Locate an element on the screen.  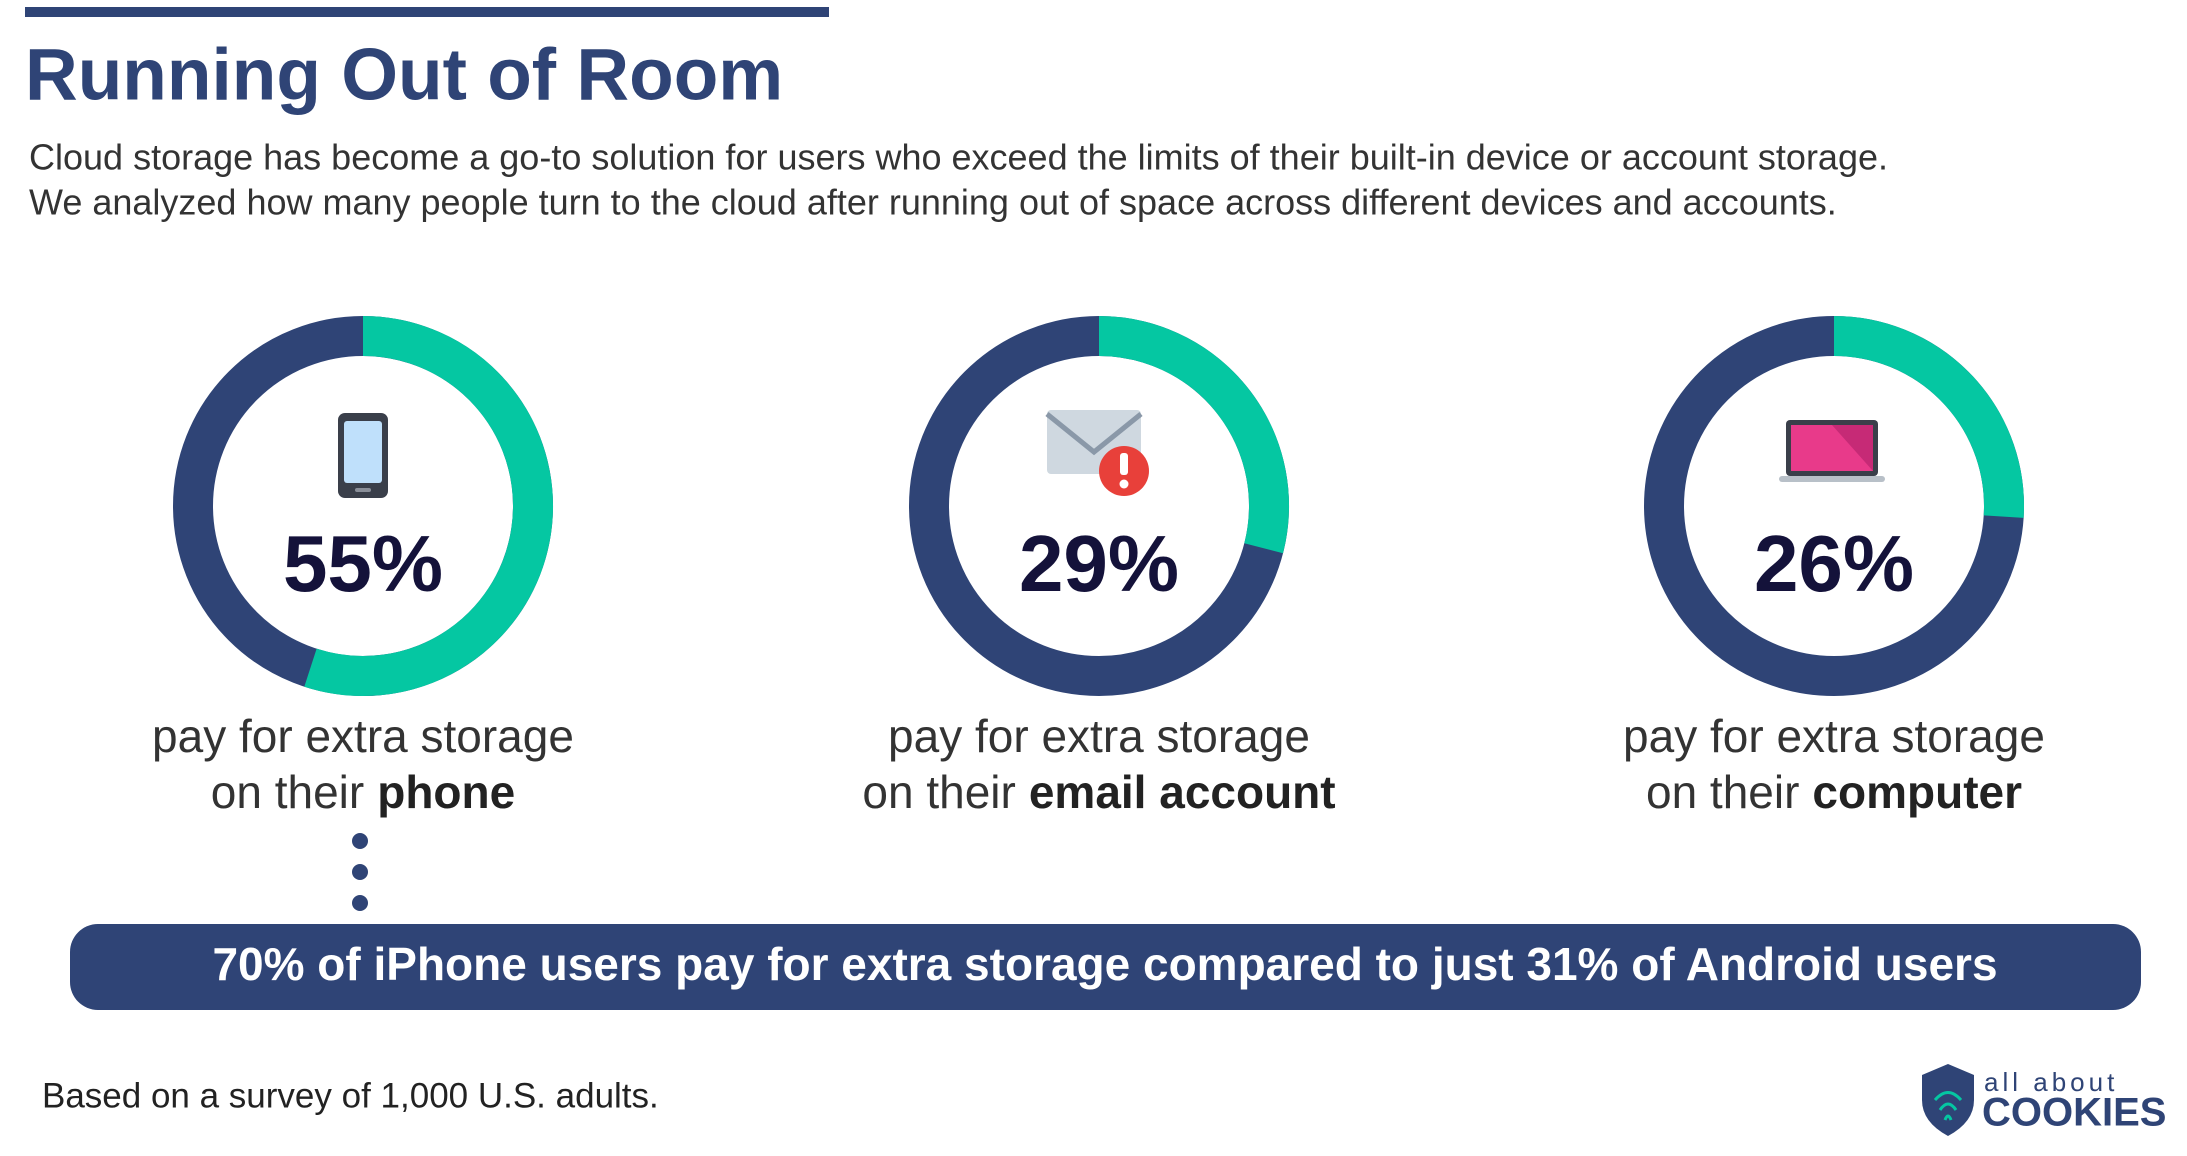
caption-line: on their email account is located at coordinates (1098, 792).